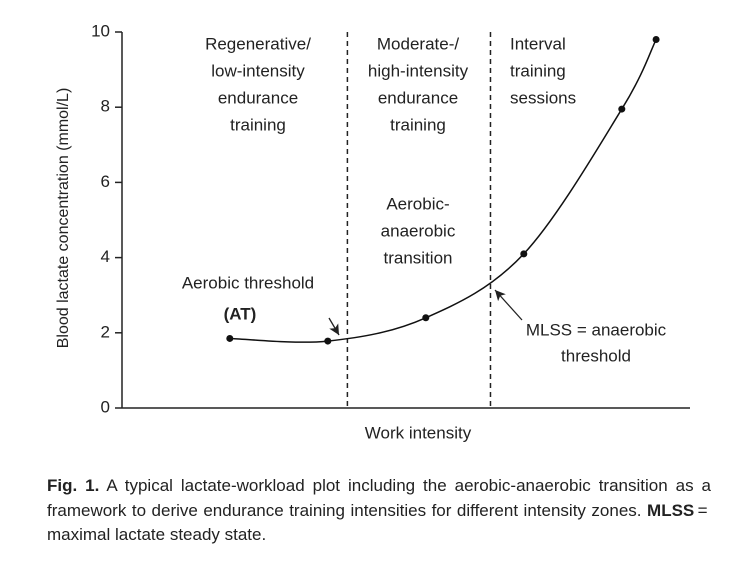 The image size is (744, 580). I want to click on mlss-arrow, so click(508, 305).